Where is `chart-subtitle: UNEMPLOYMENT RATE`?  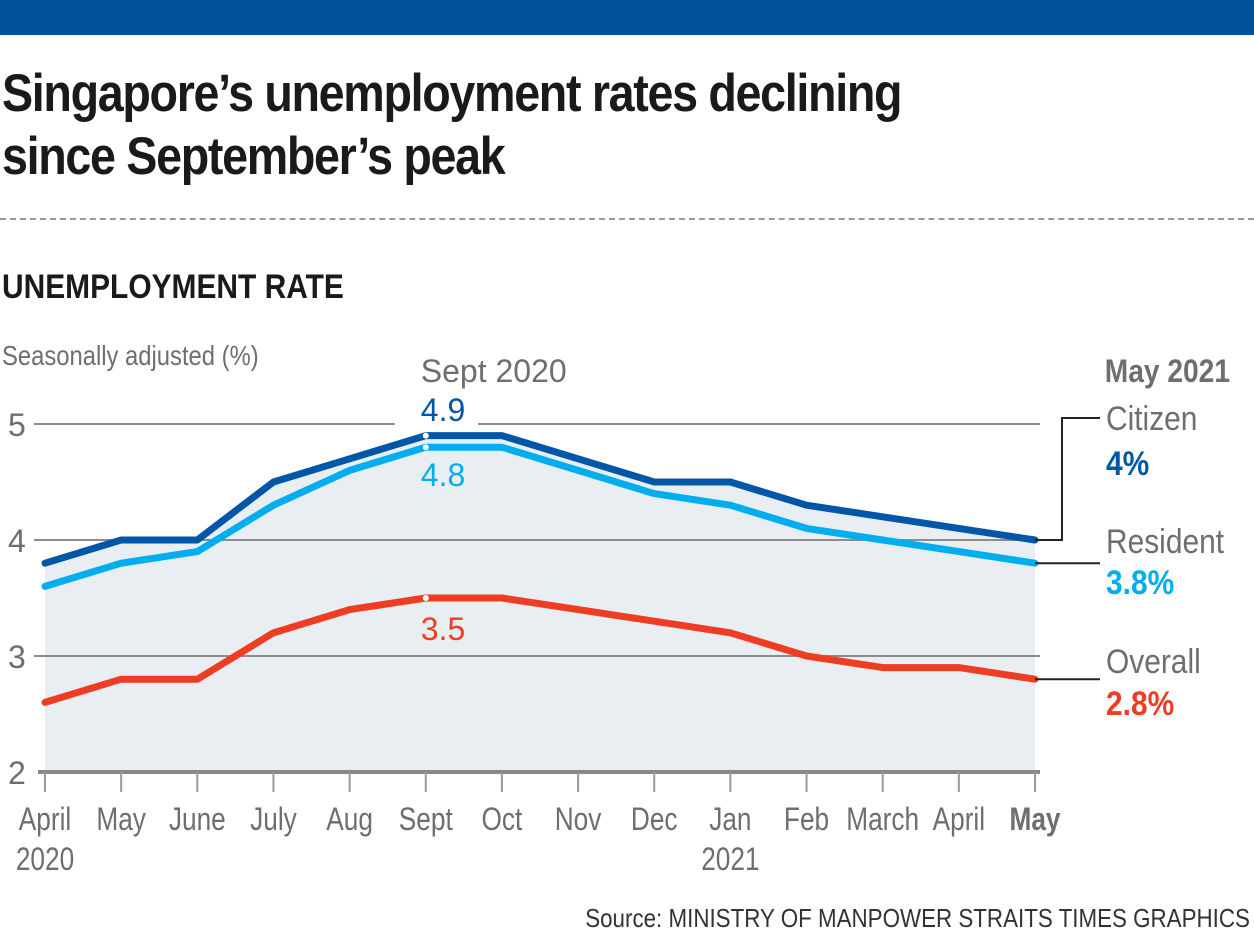 chart-subtitle: UNEMPLOYMENT RATE is located at coordinates (173, 287).